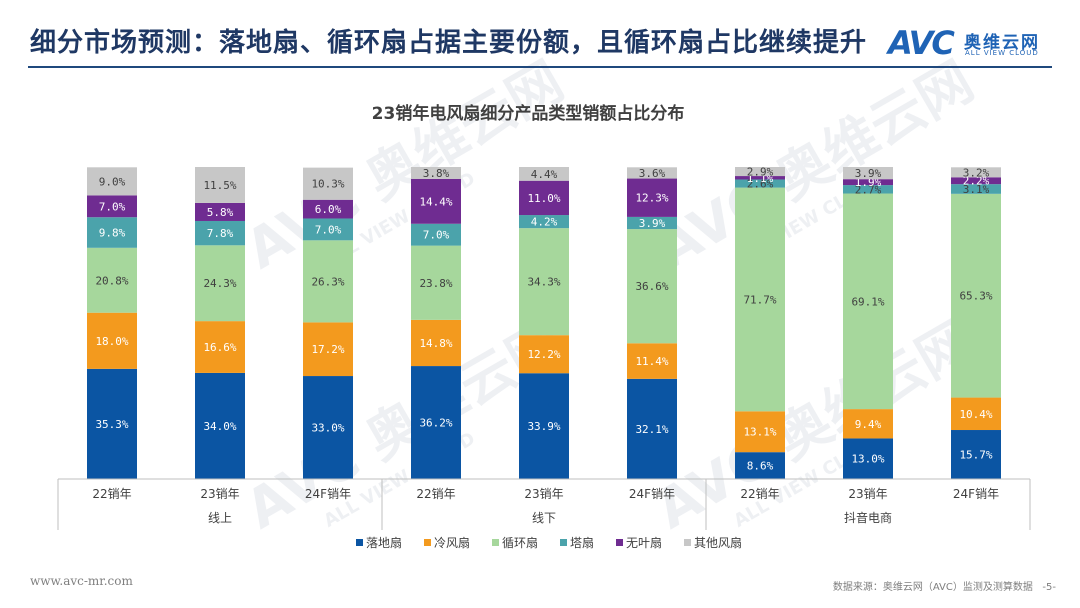 The width and height of the screenshot is (1080, 608). What do you see at coordinates (528, 113) in the screenshot?
I see `chart-title: 23销年电风扇细分产品类型销额占比分布` at bounding box center [528, 113].